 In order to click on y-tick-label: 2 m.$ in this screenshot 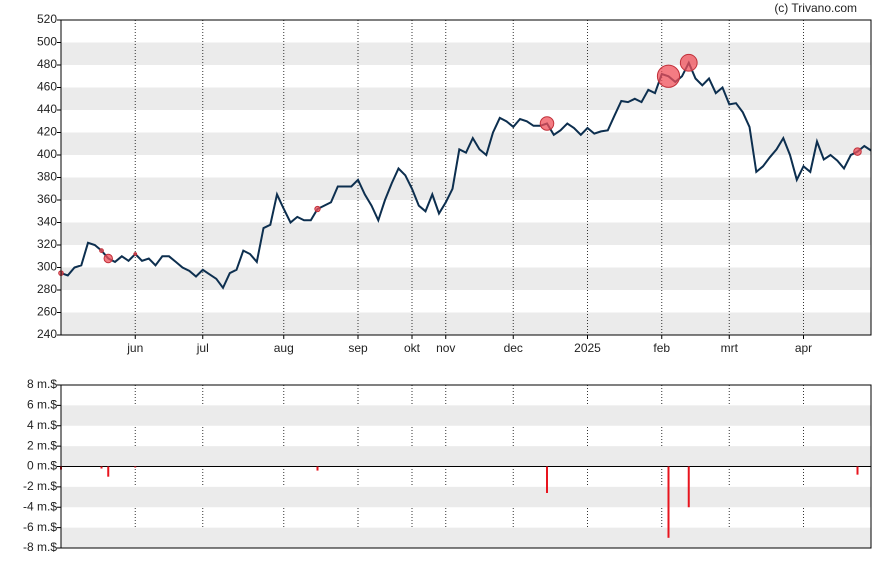, I will do `click(42, 445)`.